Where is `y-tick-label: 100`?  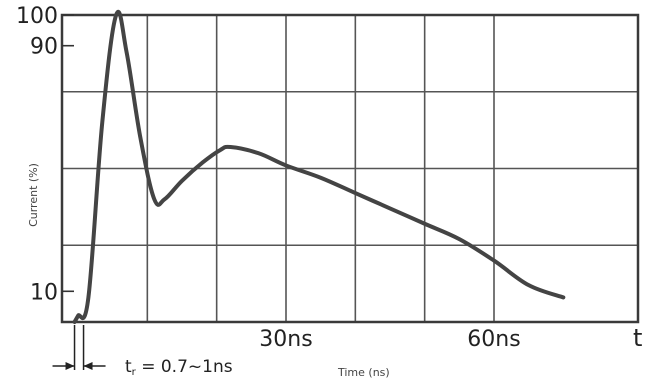 y-tick-label: 100 is located at coordinates (37, 16).